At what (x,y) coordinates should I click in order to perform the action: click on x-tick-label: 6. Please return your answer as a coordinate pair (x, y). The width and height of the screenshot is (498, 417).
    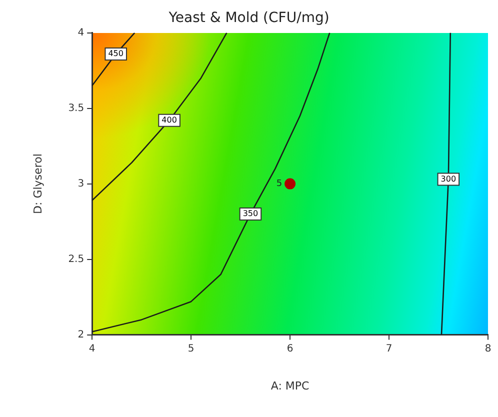
    Looking at the image, I should click on (290, 348).